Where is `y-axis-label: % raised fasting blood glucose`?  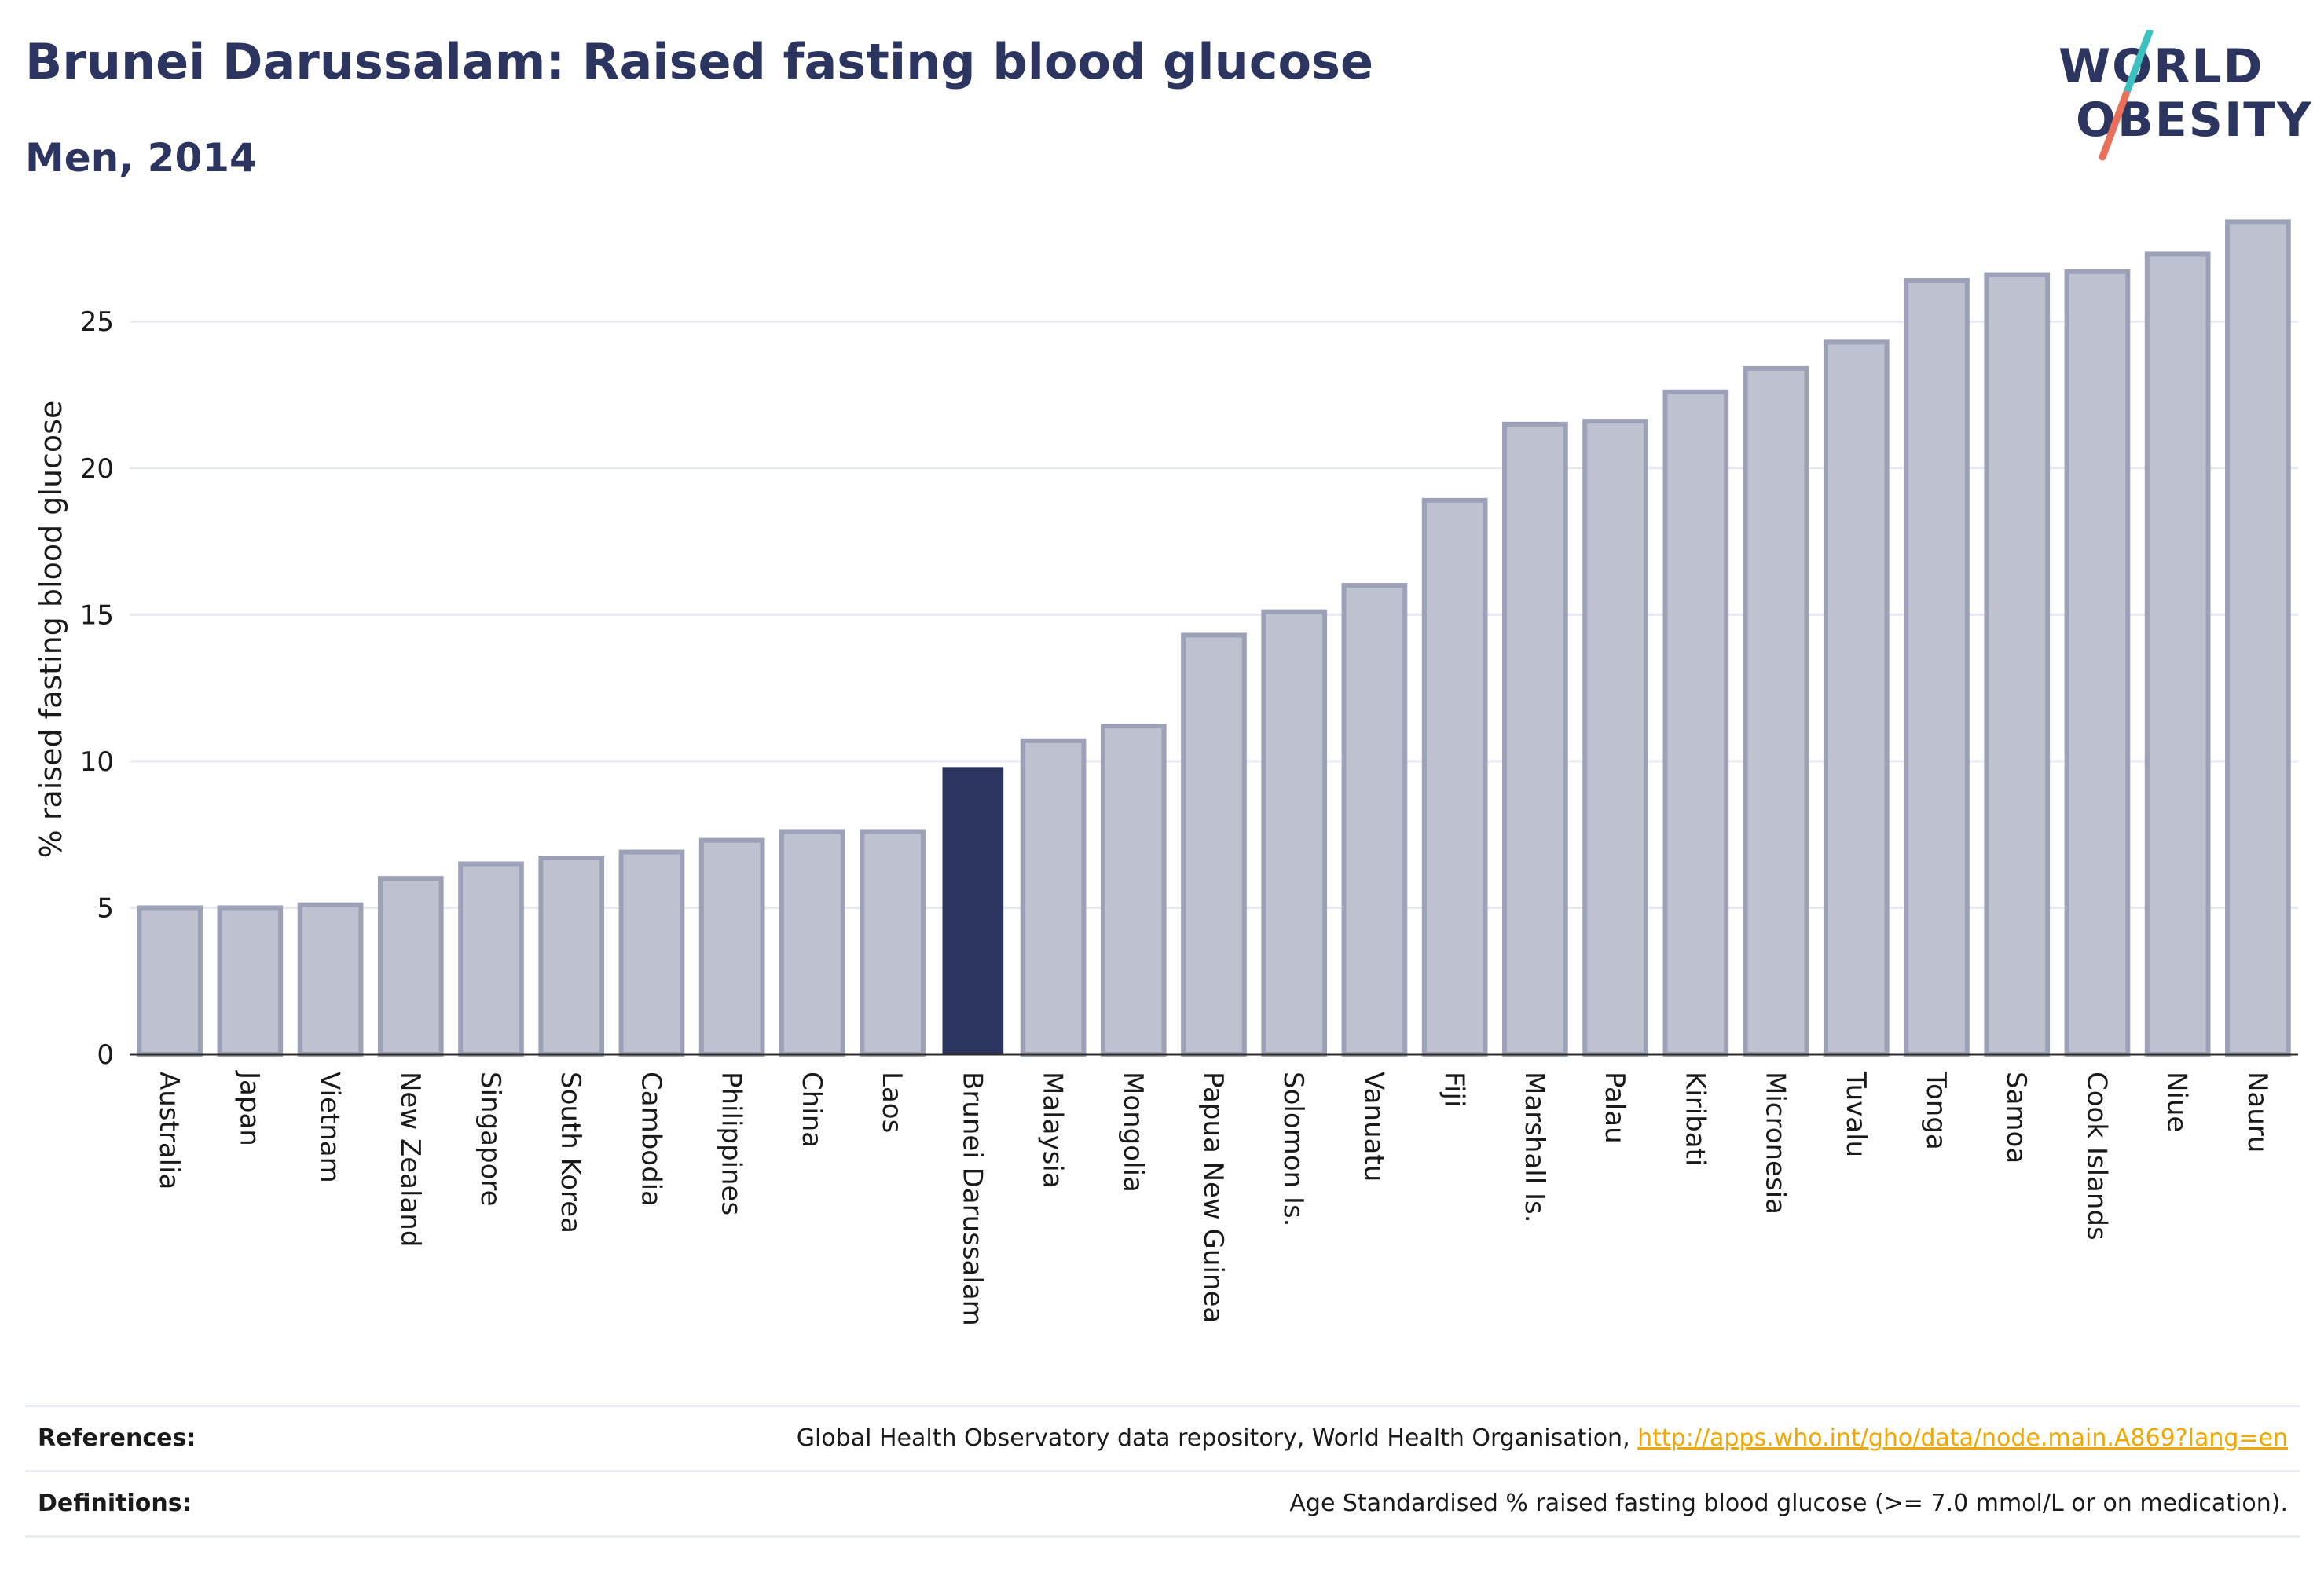
y-axis-label: % raised fasting blood glucose is located at coordinates (51, 630).